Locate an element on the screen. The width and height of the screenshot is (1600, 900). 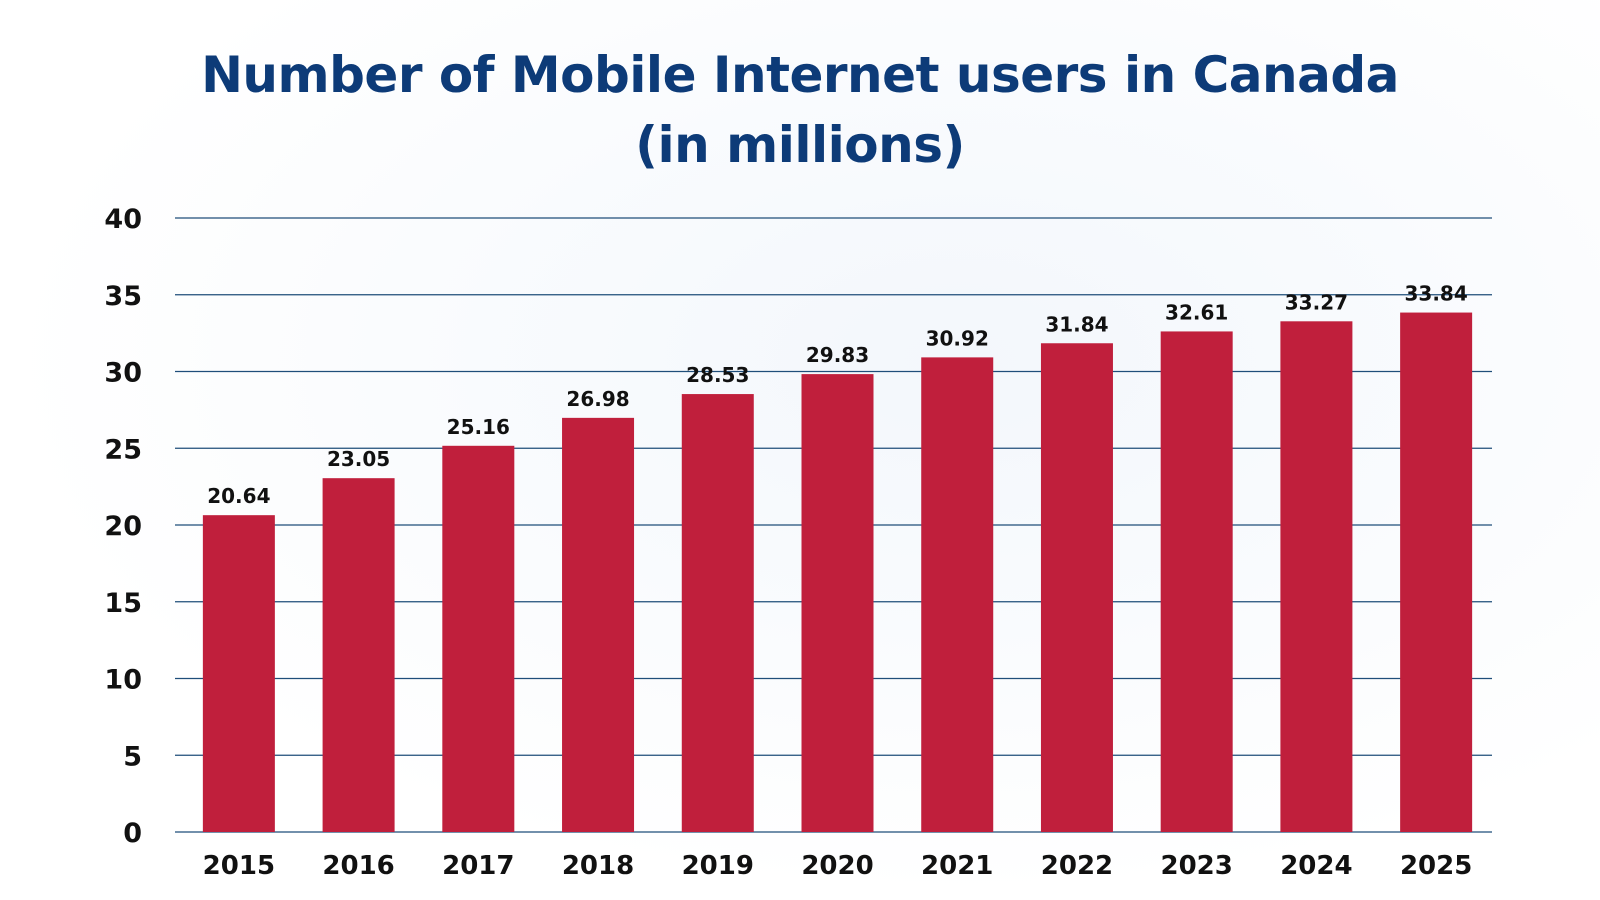
data-label-2020: 29.83 is located at coordinates (837, 355).